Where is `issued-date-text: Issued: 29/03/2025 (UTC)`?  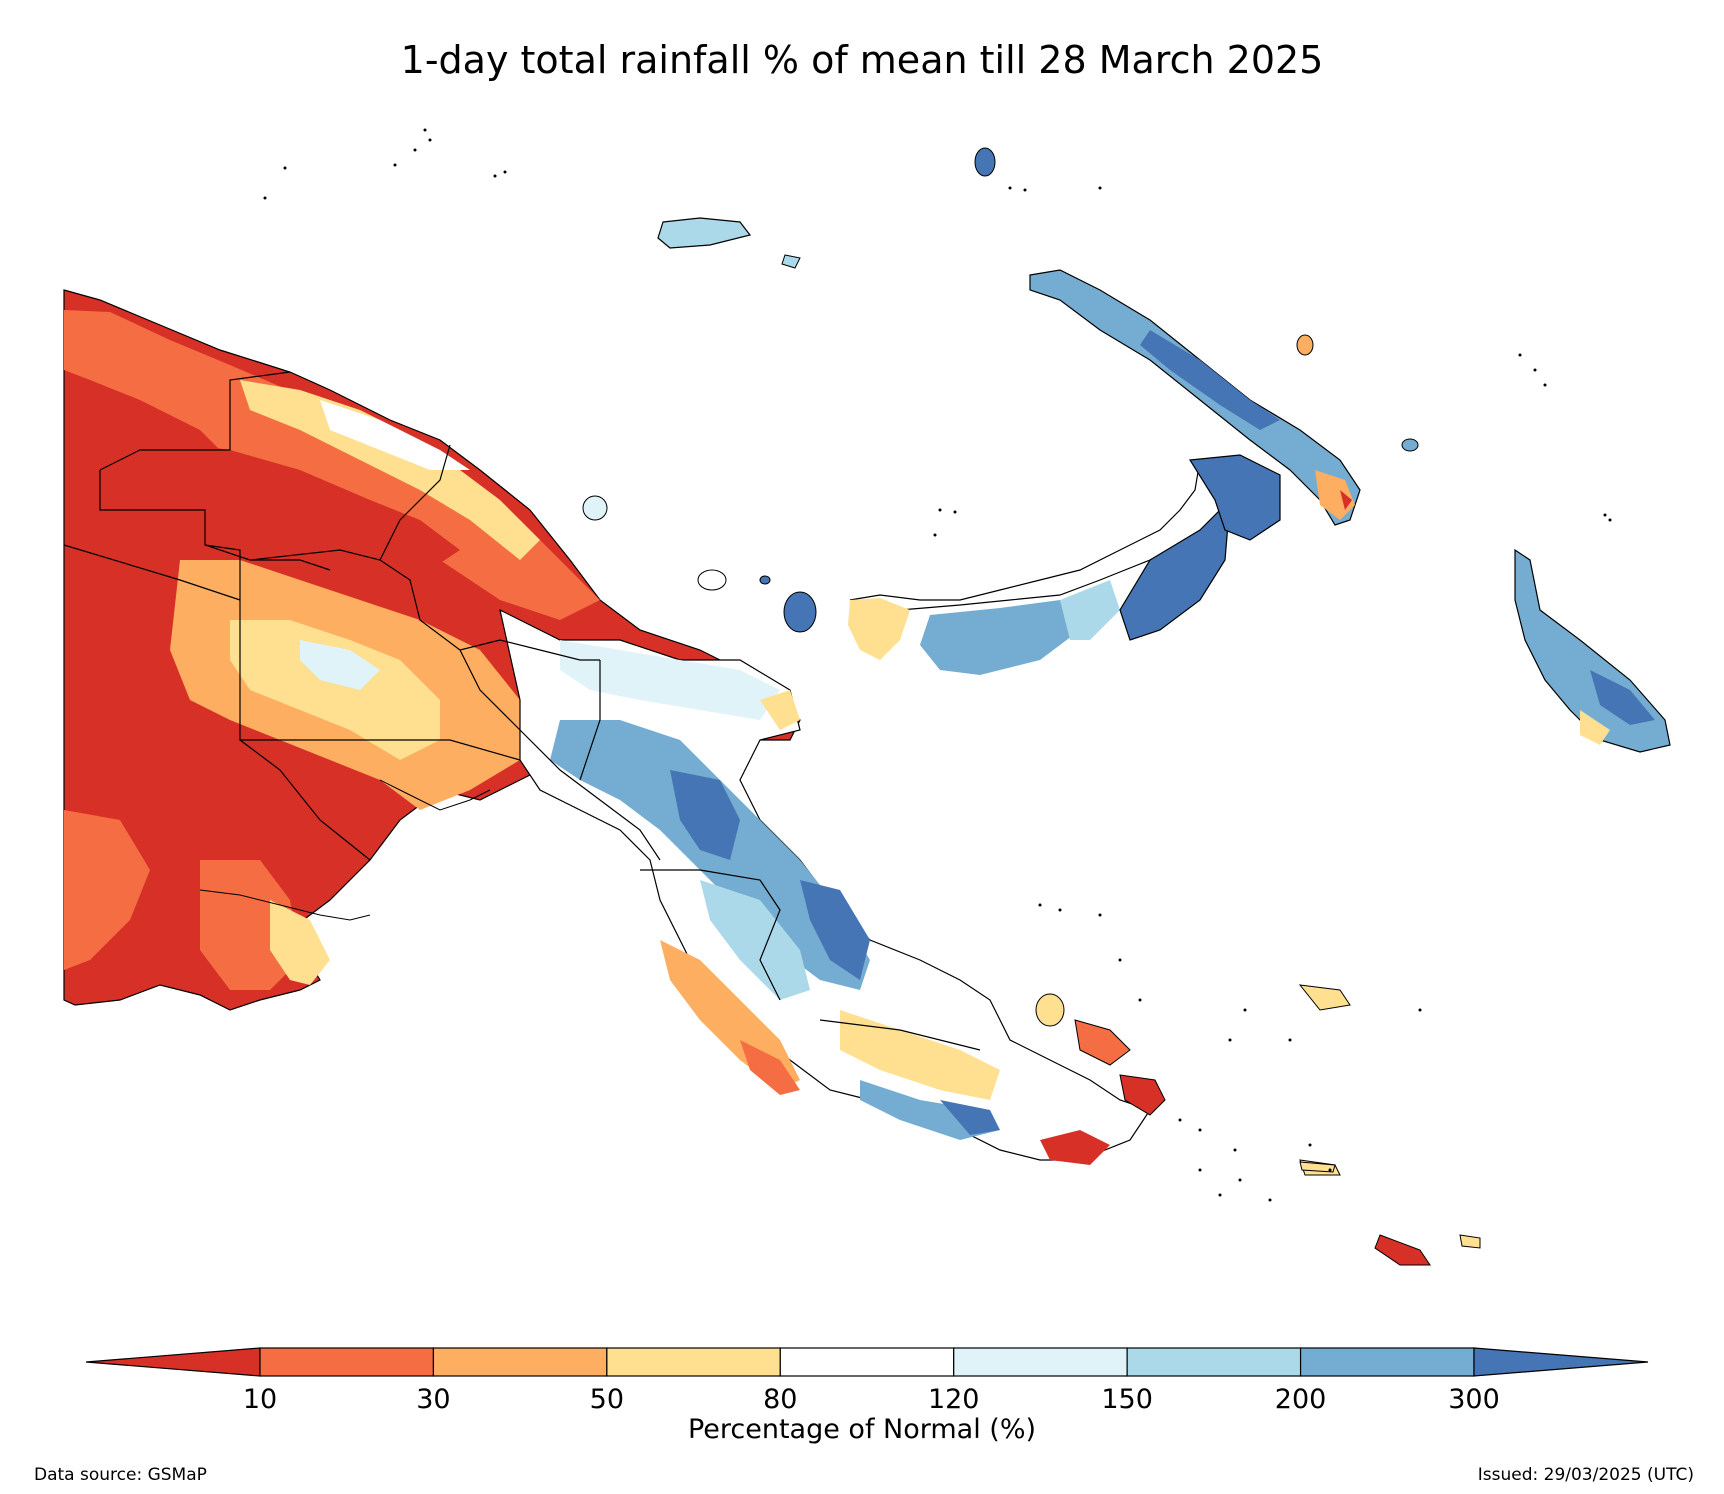 issued-date-text: Issued: 29/03/2025 (UTC) is located at coordinates (1585, 1475).